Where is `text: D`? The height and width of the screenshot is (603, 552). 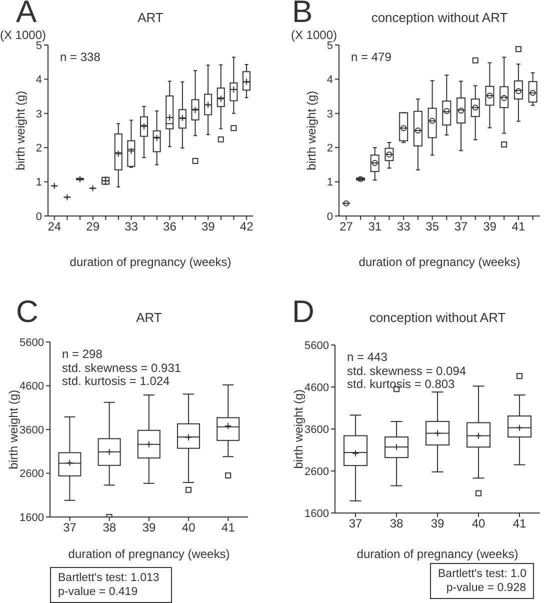 text: D is located at coordinates (303, 312).